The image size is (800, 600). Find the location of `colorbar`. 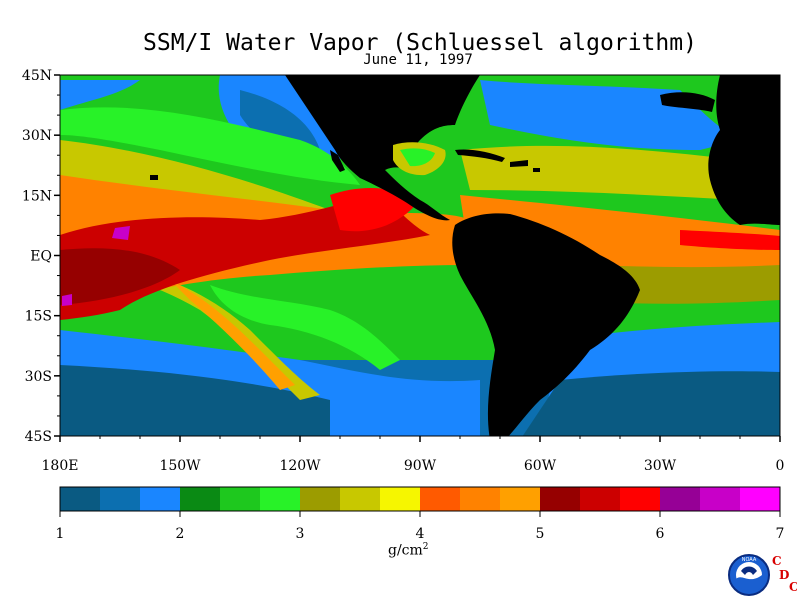

colorbar is located at coordinates (420, 499).